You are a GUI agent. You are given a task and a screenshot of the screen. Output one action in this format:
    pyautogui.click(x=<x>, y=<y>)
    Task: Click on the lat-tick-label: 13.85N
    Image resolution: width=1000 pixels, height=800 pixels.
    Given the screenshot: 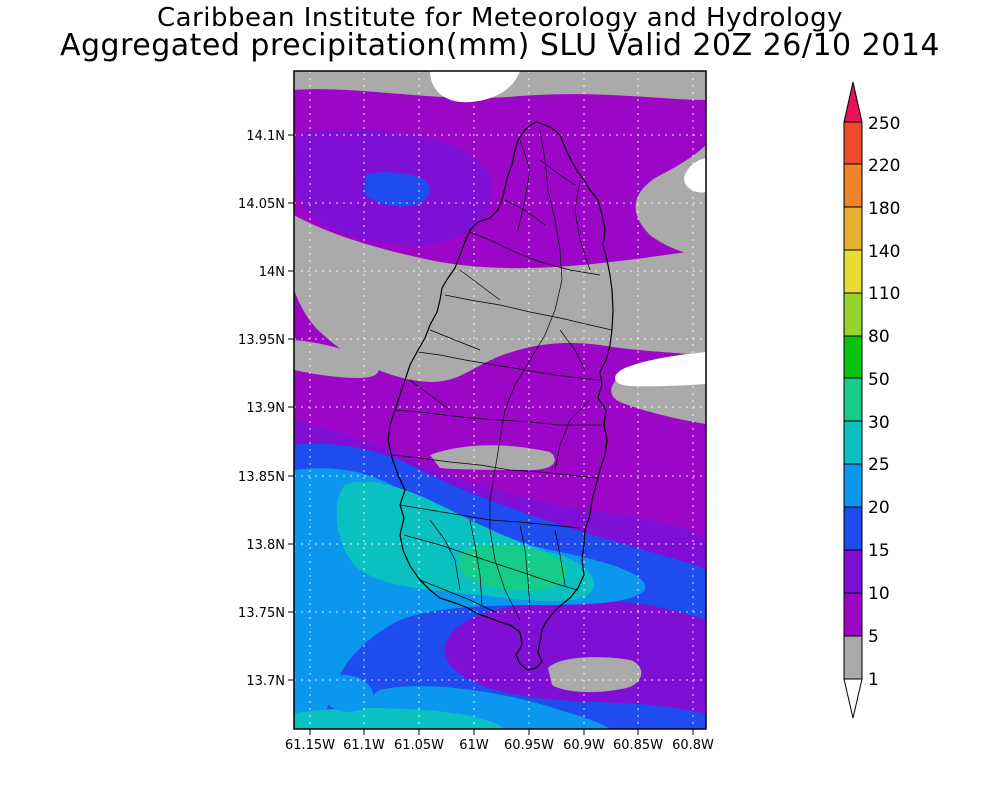 What is the action you would take?
    pyautogui.click(x=261, y=477)
    